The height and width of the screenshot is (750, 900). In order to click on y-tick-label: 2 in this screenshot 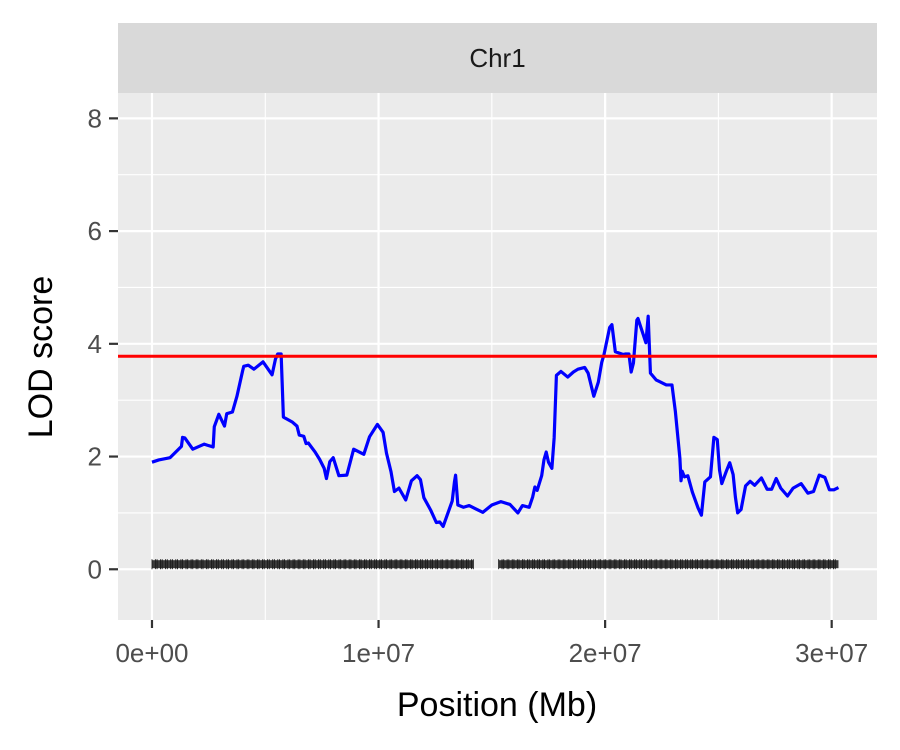, I will do `click(95, 457)`.